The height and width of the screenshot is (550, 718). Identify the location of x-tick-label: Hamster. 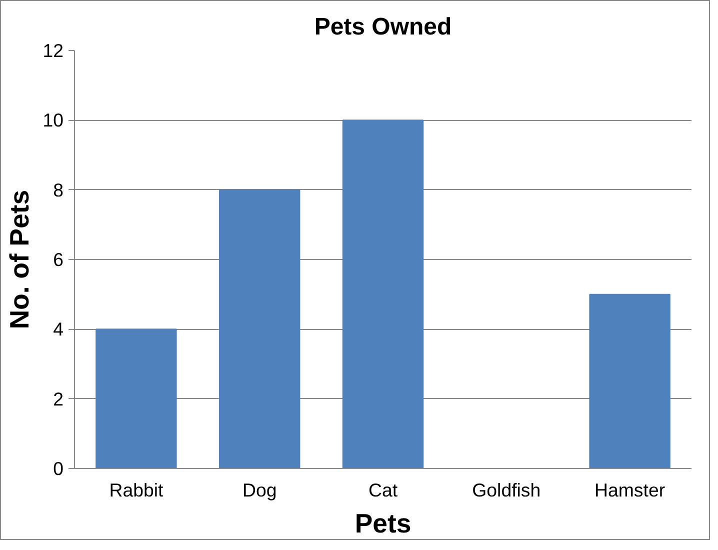
(630, 490).